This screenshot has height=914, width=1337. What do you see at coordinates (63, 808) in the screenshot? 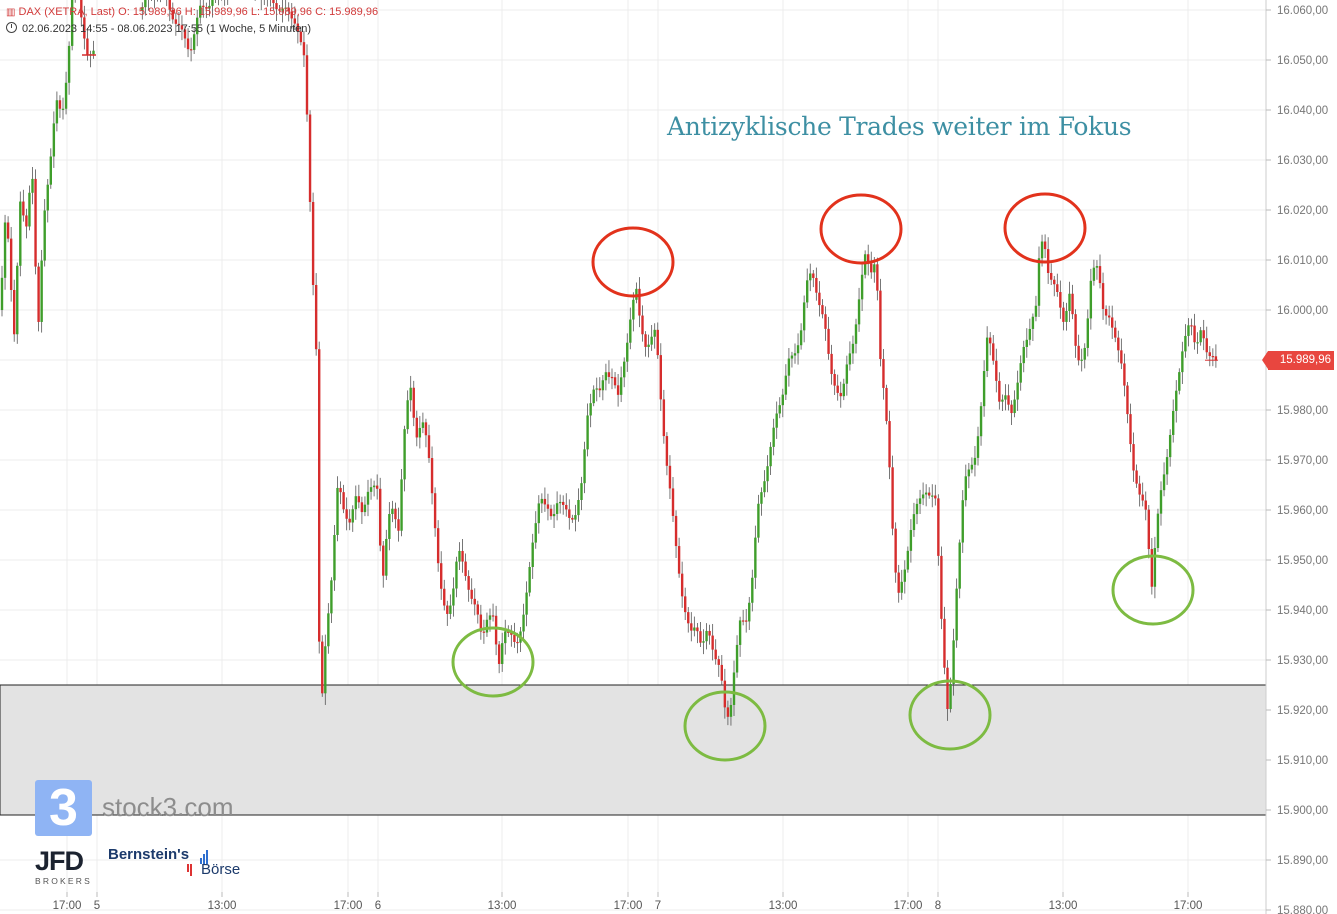
I see `stock3-logo: 3` at bounding box center [63, 808].